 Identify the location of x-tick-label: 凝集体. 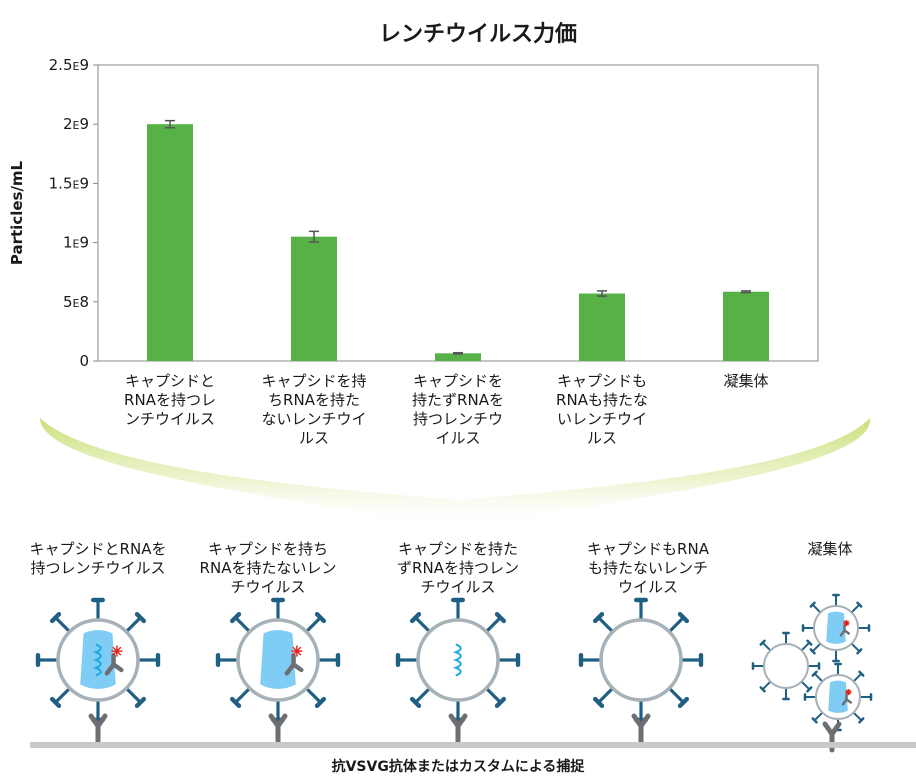
(745, 381).